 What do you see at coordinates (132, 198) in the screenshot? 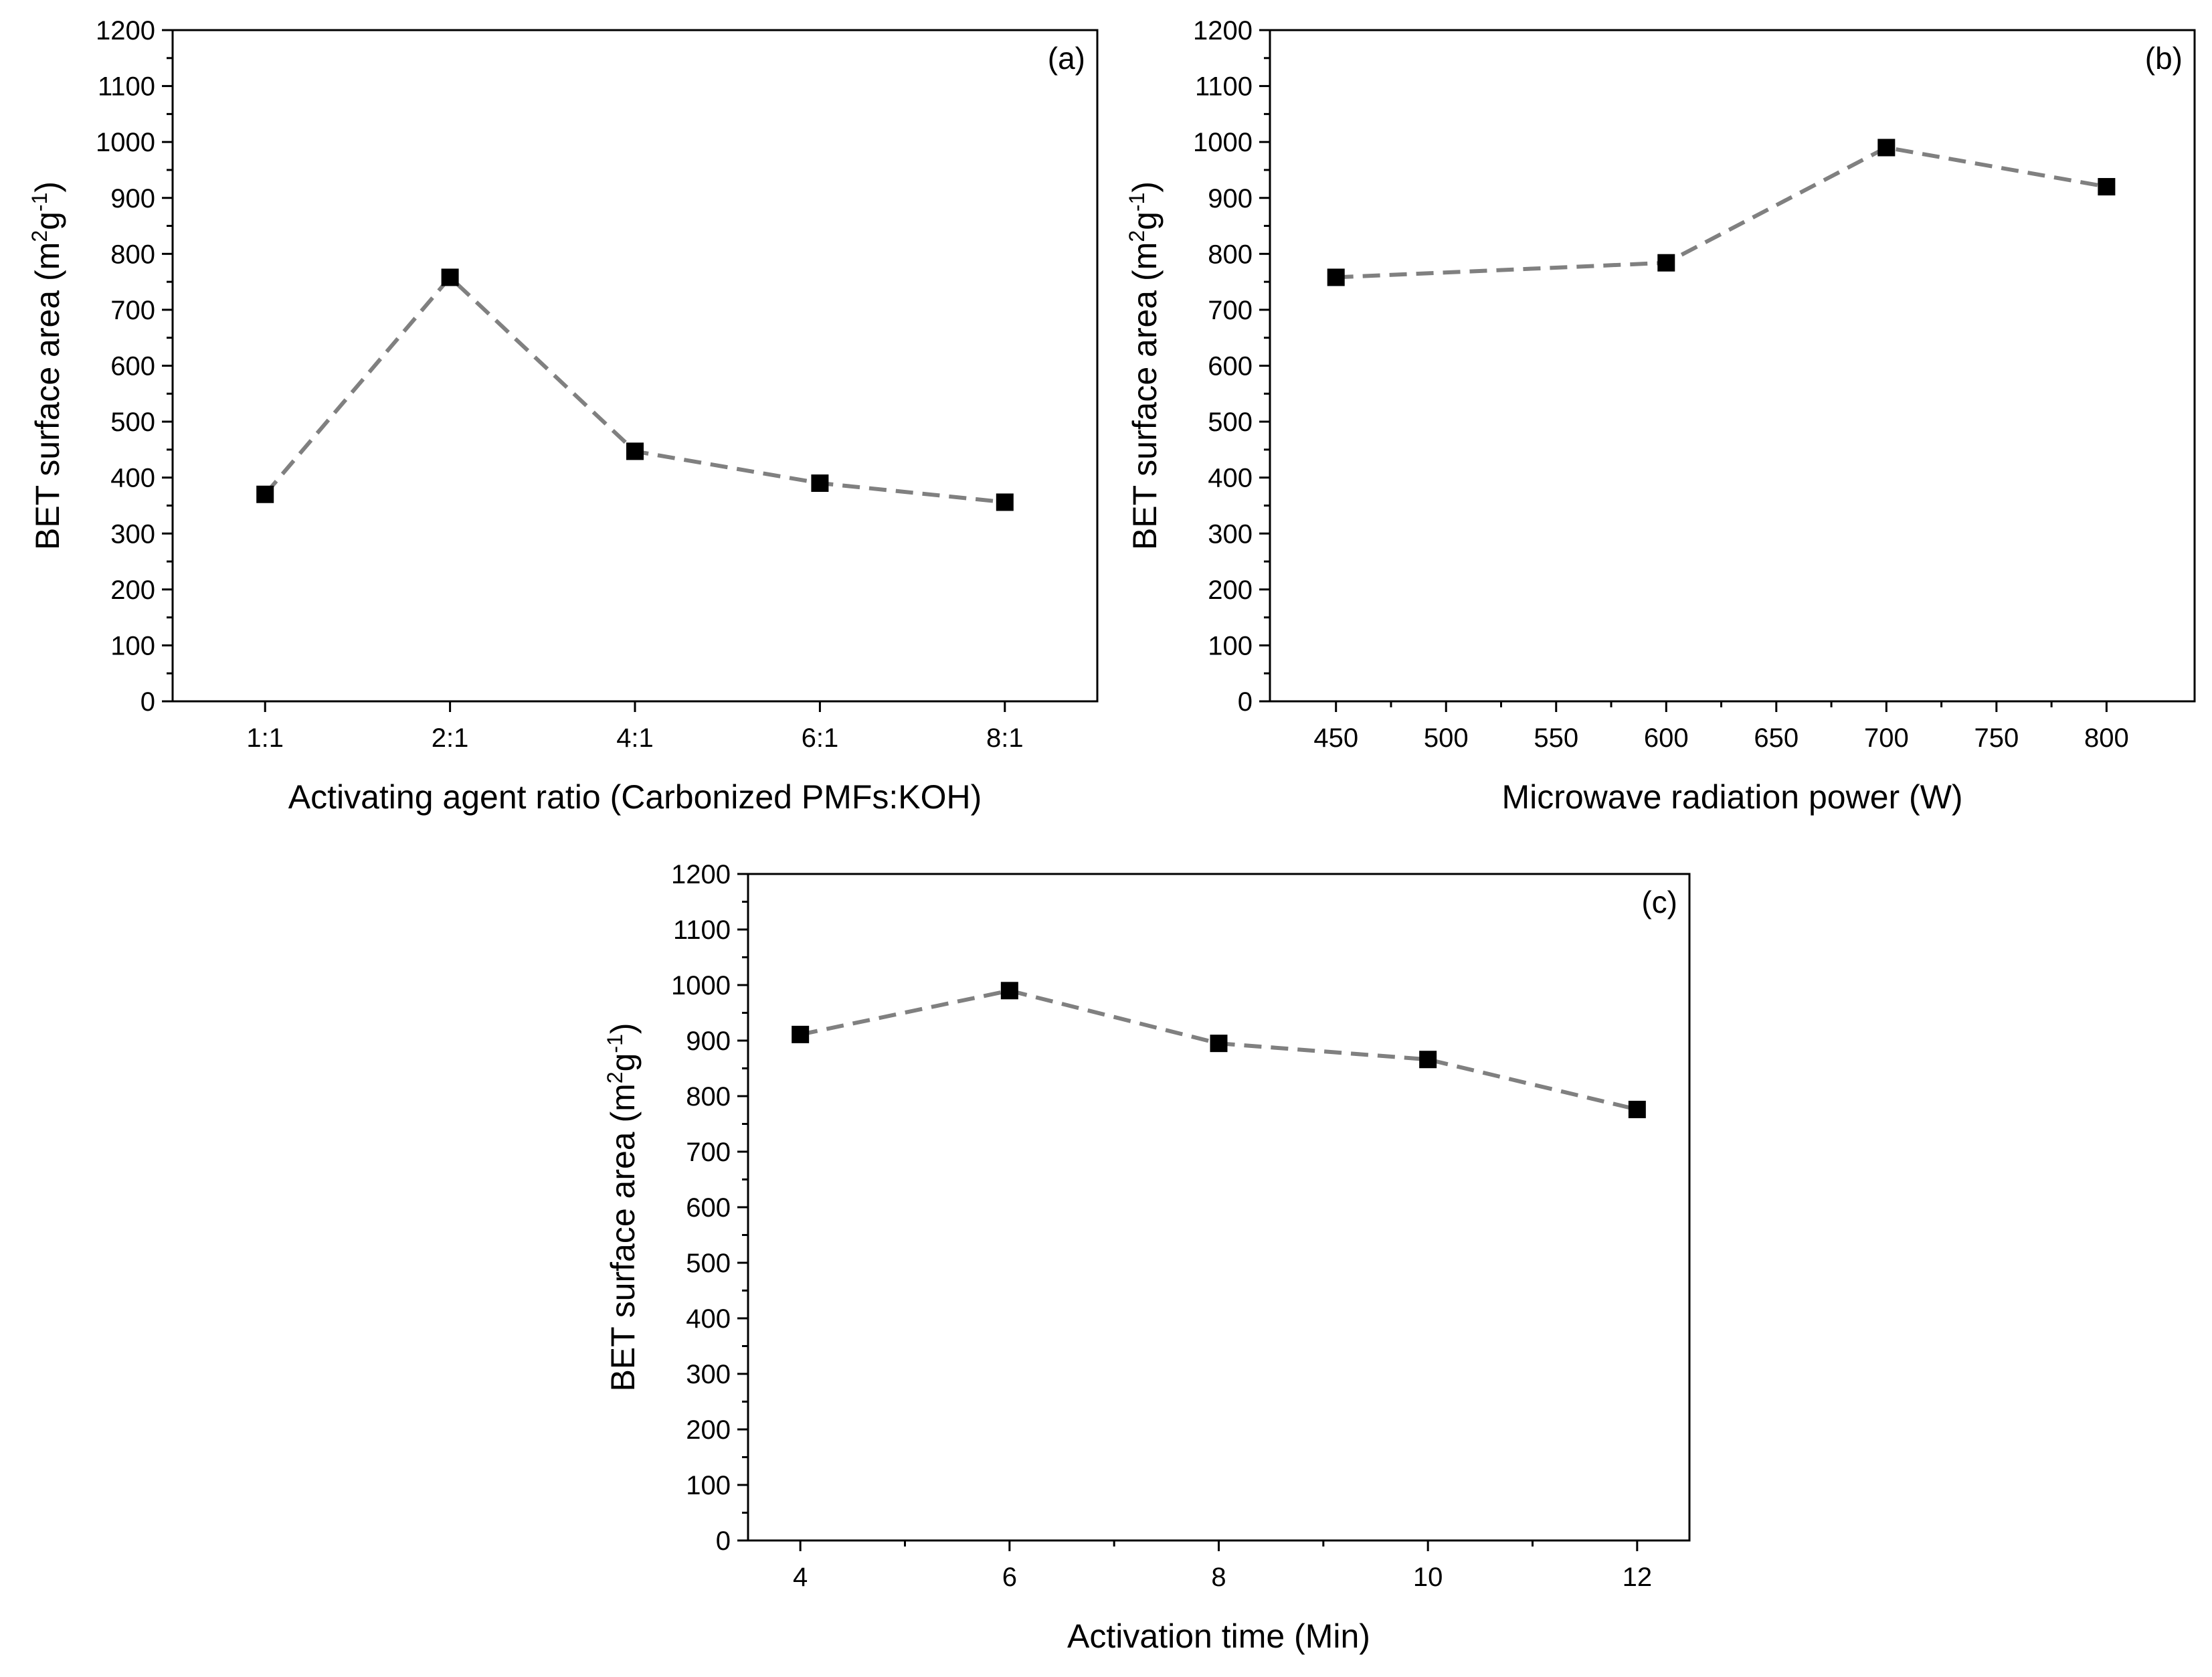
I see `panel-a-y-tick-label: 900` at bounding box center [132, 198].